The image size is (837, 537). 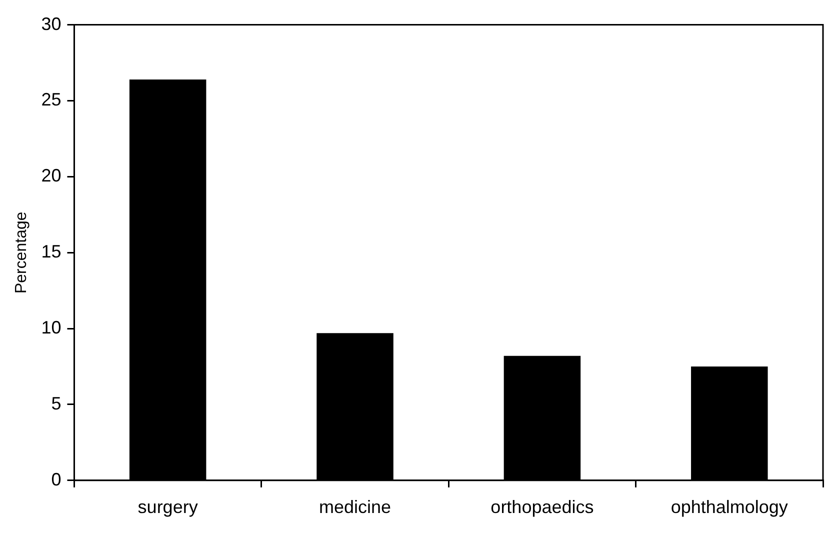 I want to click on y-tick-label: 0, so click(x=56, y=479).